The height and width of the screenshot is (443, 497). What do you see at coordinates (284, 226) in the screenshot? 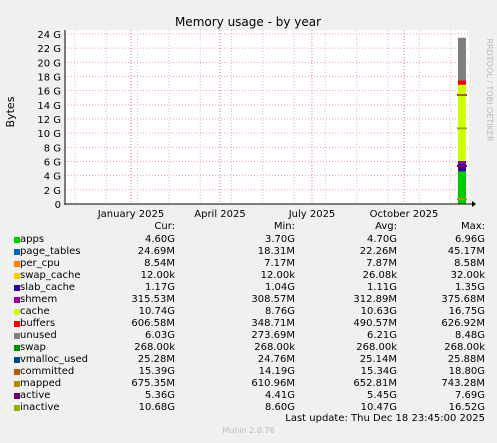
I see `header-min: Min:` at bounding box center [284, 226].